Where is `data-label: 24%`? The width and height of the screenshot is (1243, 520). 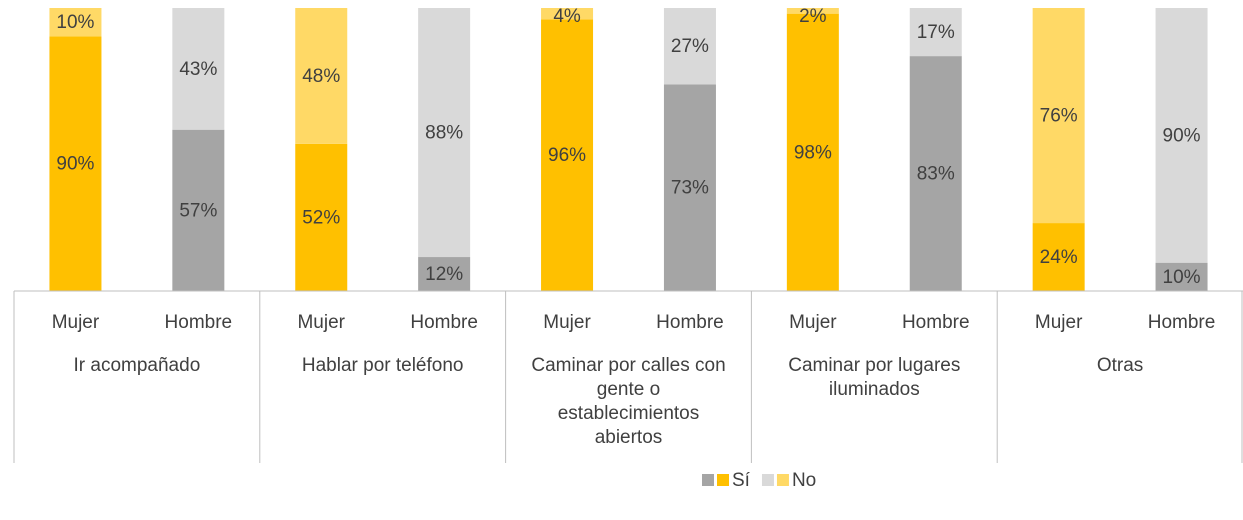 data-label: 24% is located at coordinates (1059, 257).